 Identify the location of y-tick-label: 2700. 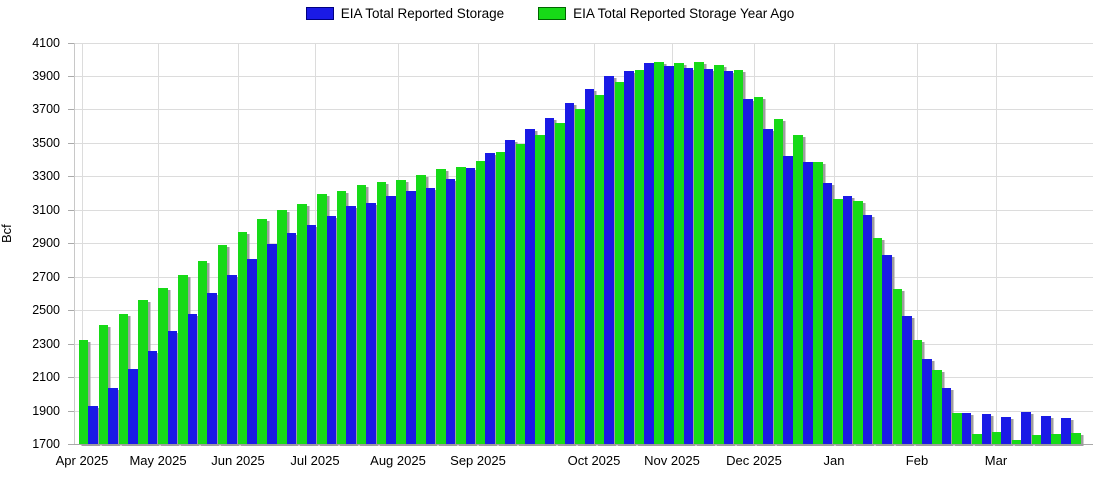
(46, 276).